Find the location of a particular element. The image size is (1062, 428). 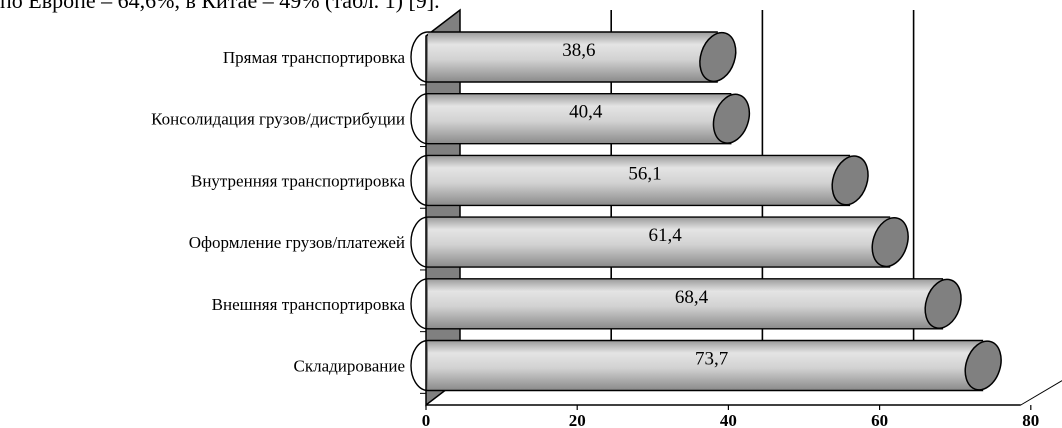

x-tick-label: 80 is located at coordinates (1030, 419).